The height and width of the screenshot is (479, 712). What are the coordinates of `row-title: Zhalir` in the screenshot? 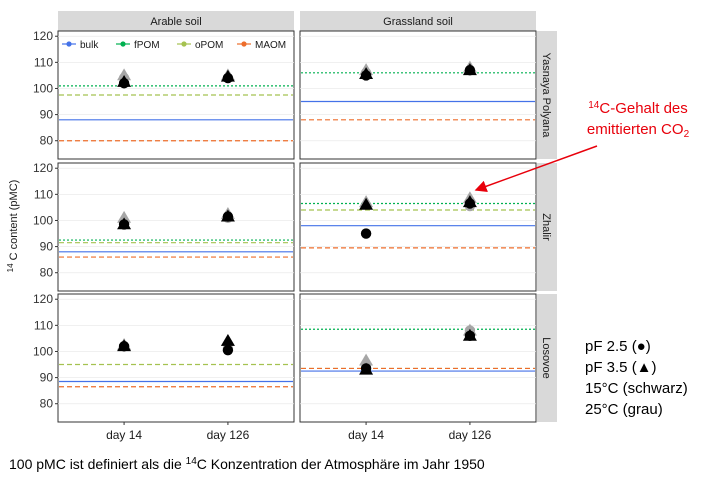 It's located at (546, 227).